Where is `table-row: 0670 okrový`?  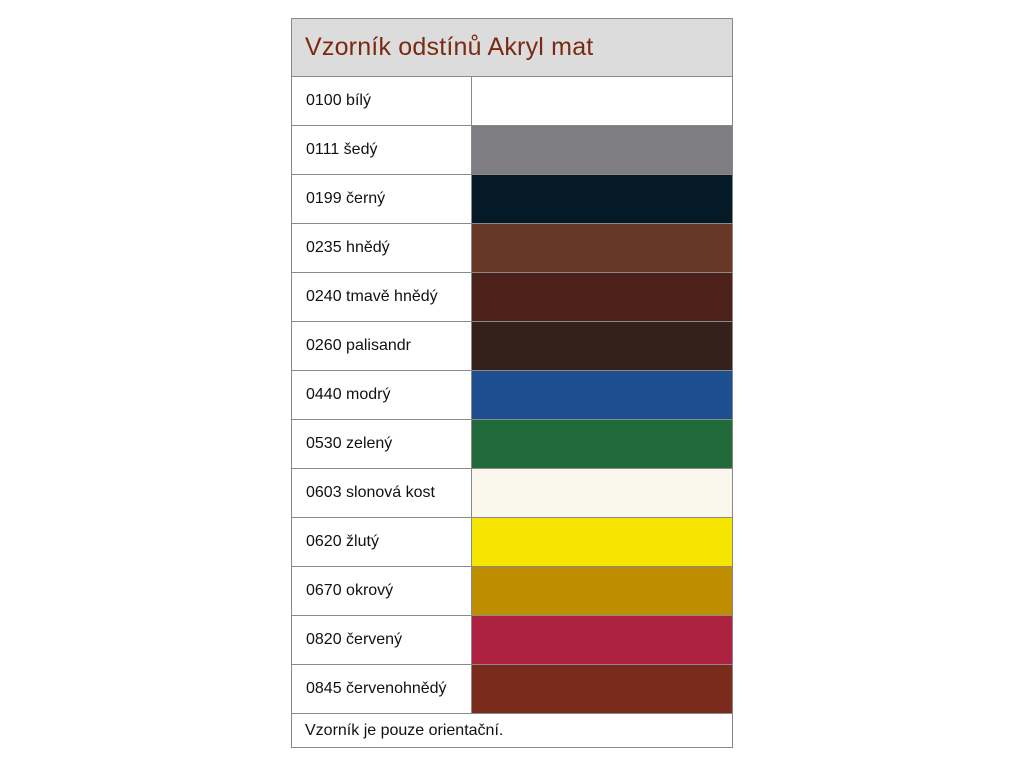
table-row: 0670 okrový is located at coordinates (512, 591).